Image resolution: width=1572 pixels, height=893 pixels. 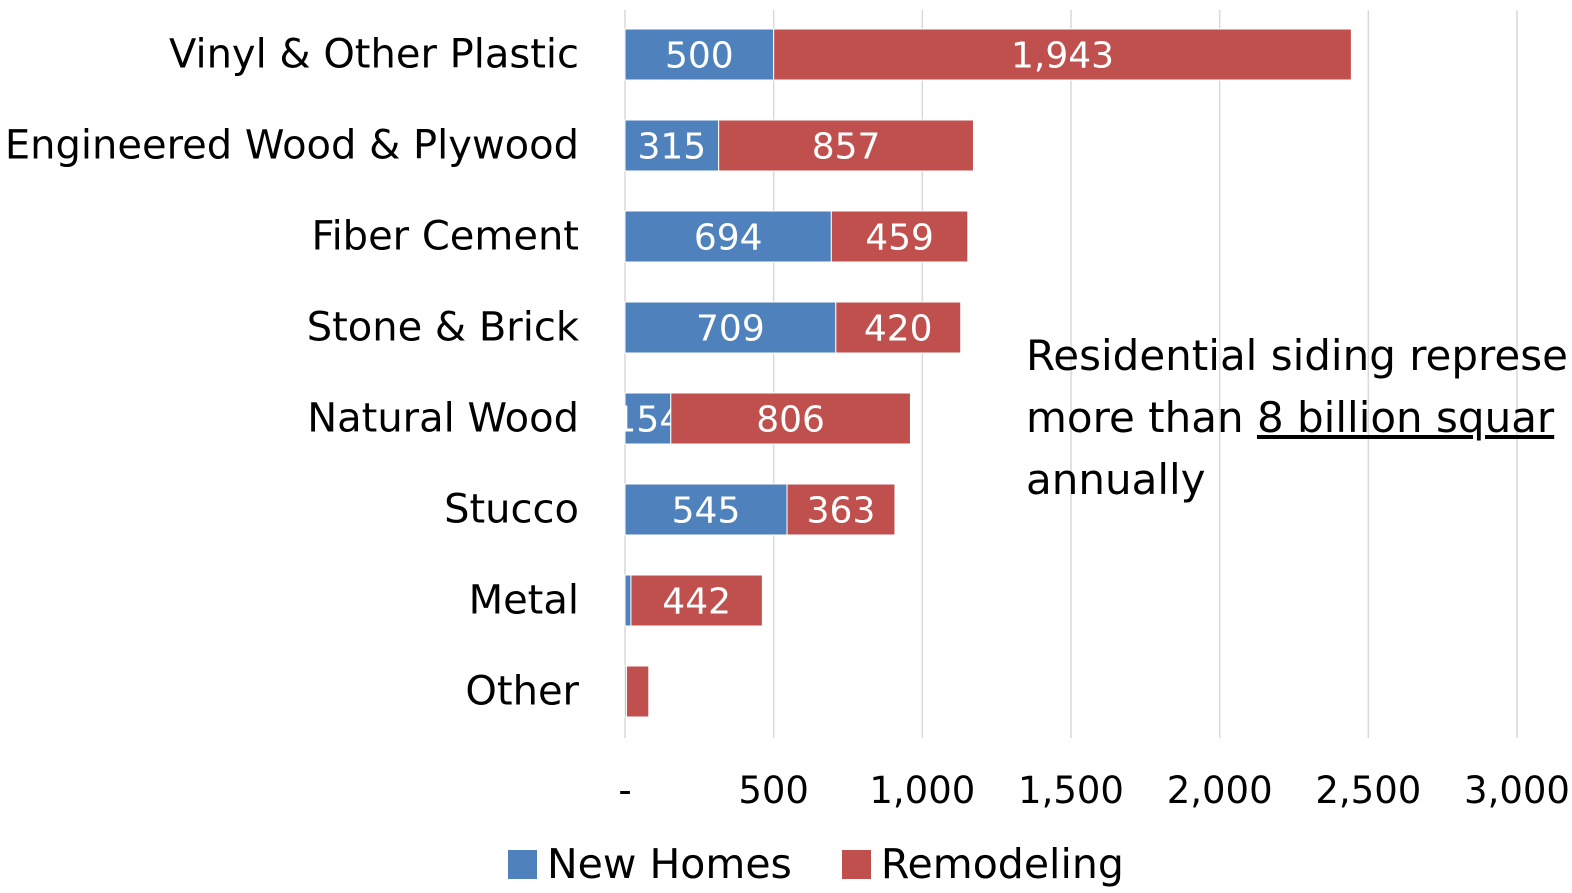 What do you see at coordinates (773, 790) in the screenshot?
I see `x-tick-label: 500` at bounding box center [773, 790].